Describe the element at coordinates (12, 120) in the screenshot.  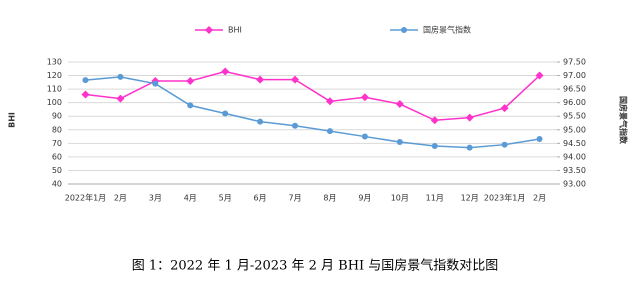
I see `y-axis-title: BHI` at that location.